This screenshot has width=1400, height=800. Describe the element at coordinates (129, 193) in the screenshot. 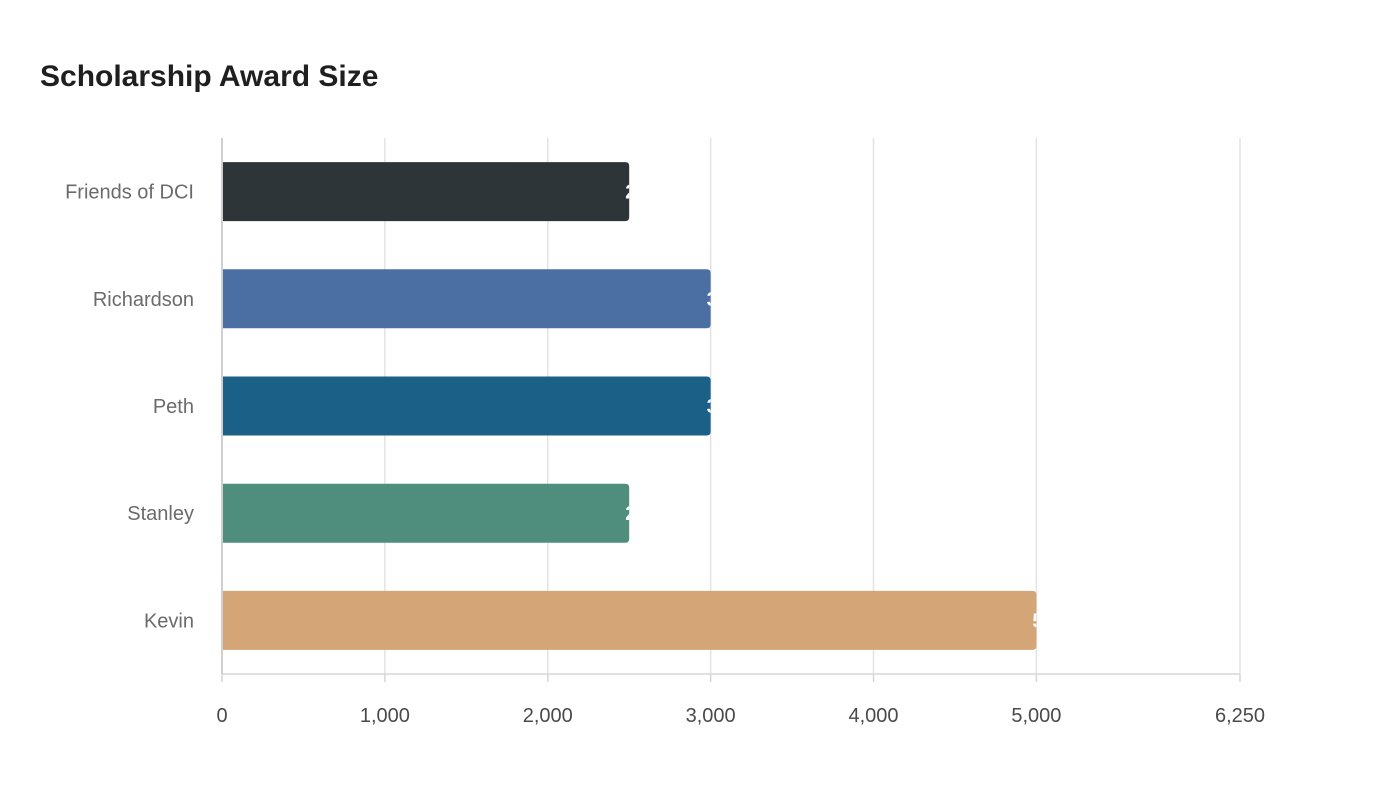

I see `category-label: Friends of DCI` at that location.